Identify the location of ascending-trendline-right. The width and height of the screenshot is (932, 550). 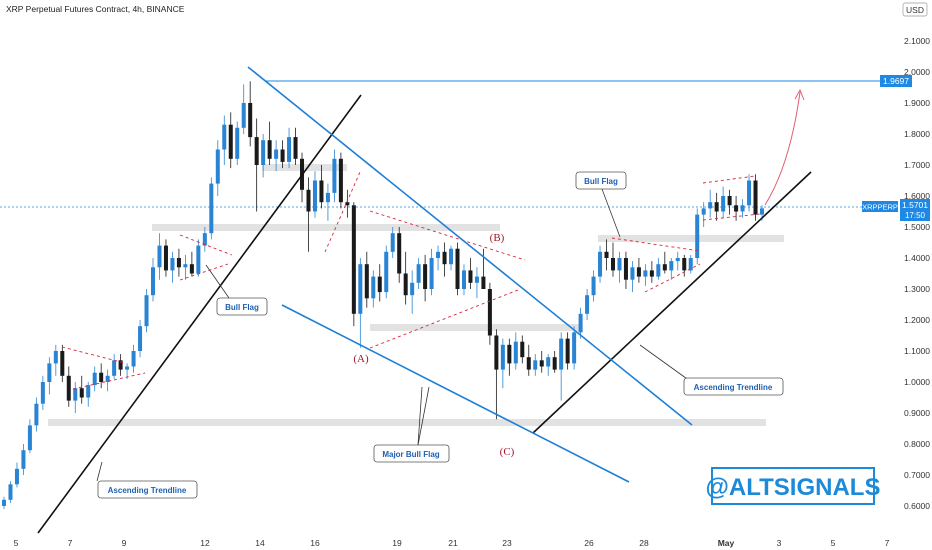
(672, 302).